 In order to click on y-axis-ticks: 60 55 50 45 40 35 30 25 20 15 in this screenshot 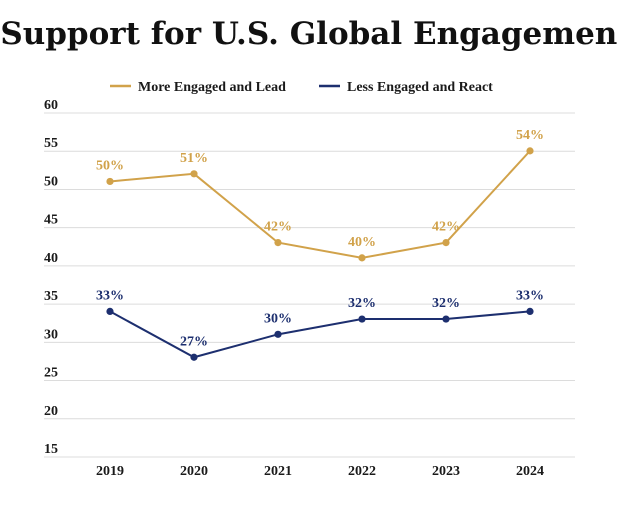, I will do `click(51, 277)`.